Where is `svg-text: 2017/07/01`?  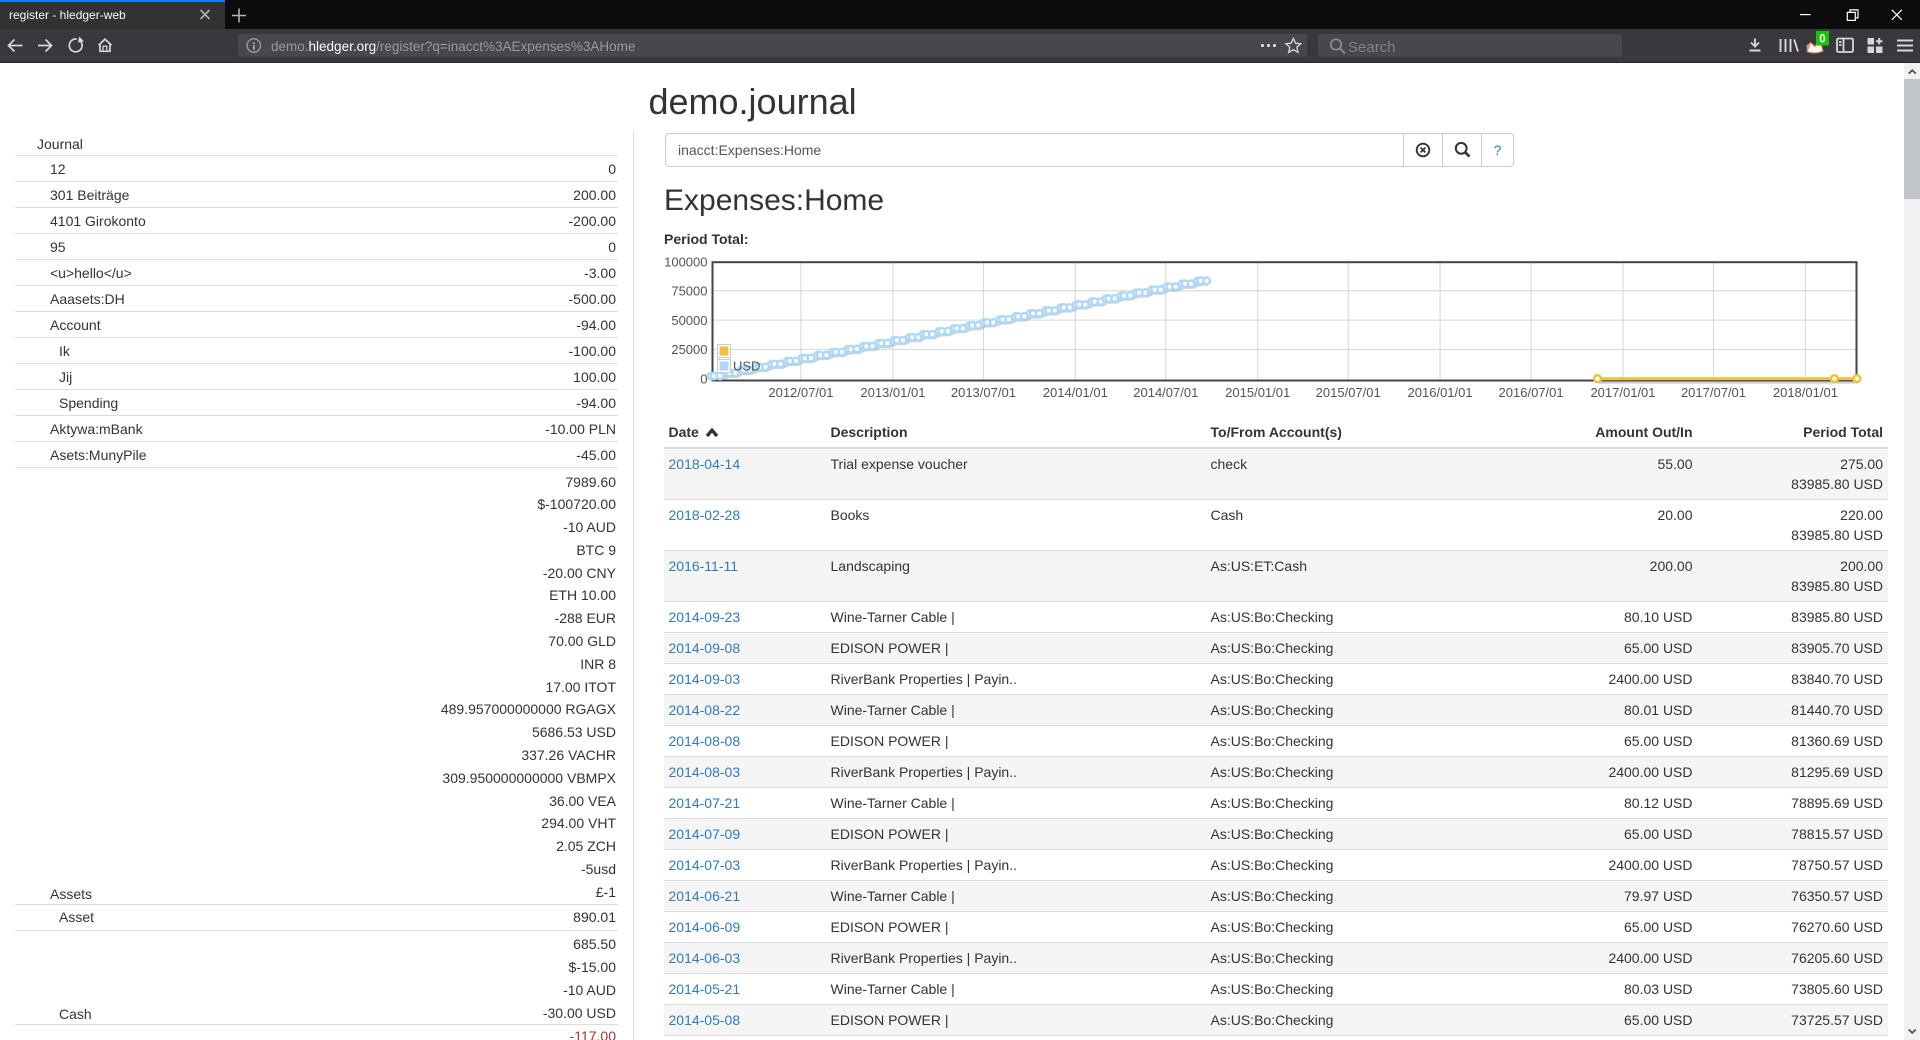
svg-text: 2017/07/01 is located at coordinates (1713, 392).